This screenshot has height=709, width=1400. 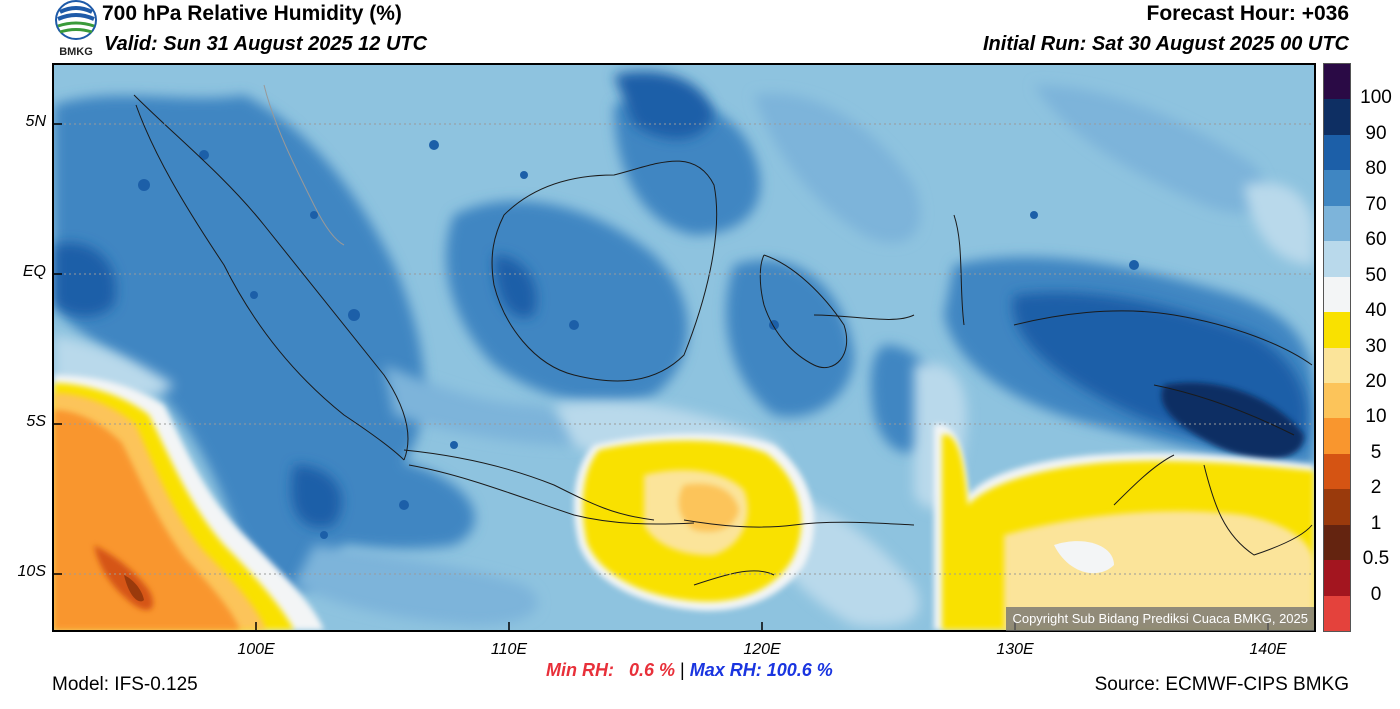 What do you see at coordinates (189, 502) in the screenshot?
I see `dry-region-southwest` at bounding box center [189, 502].